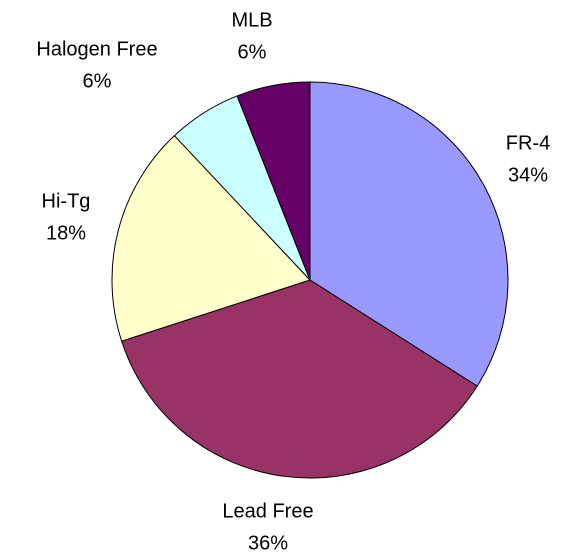 This screenshot has height=558, width=577. I want to click on slice-label: MLB, so click(251, 20).